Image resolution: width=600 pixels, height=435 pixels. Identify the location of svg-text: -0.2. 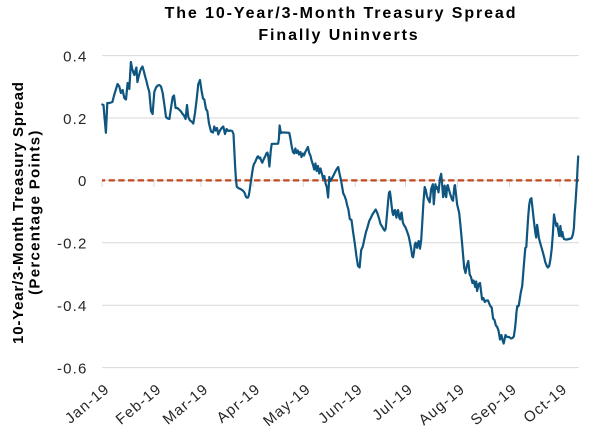
(72, 244).